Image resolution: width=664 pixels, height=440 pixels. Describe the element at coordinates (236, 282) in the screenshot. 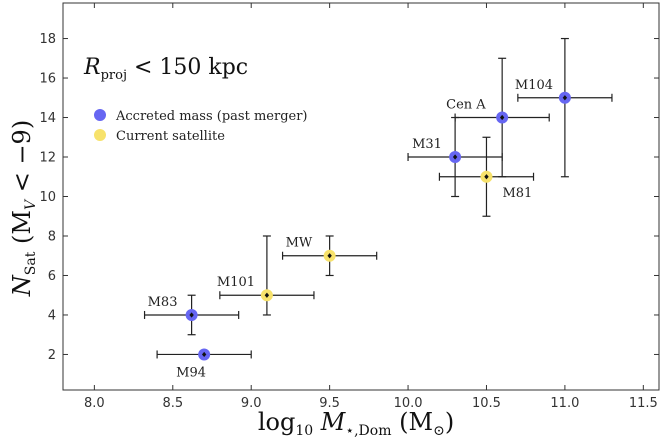

I see `label-m101: M101` at that location.